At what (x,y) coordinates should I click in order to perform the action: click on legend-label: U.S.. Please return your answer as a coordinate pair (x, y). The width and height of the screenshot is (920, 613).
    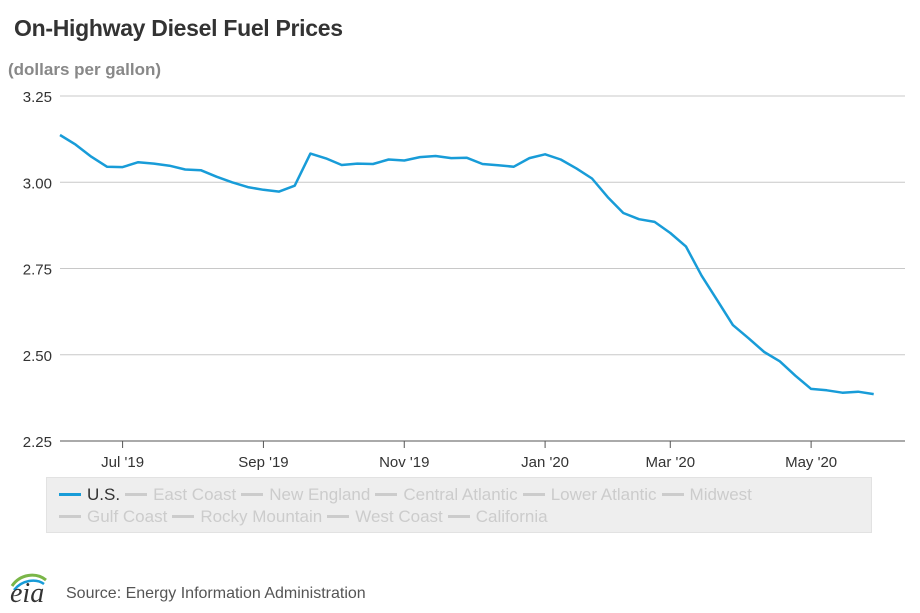
    Looking at the image, I should click on (104, 494).